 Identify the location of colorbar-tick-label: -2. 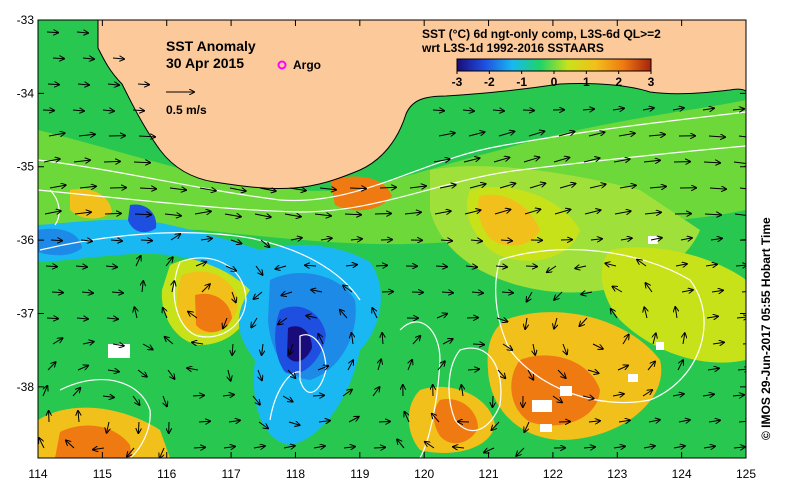
(489, 82).